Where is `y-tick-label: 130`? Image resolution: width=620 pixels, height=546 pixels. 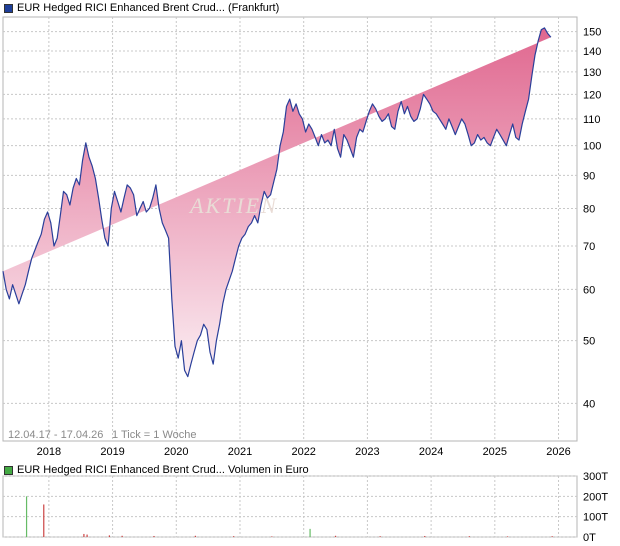 y-tick-label: 130 is located at coordinates (592, 73).